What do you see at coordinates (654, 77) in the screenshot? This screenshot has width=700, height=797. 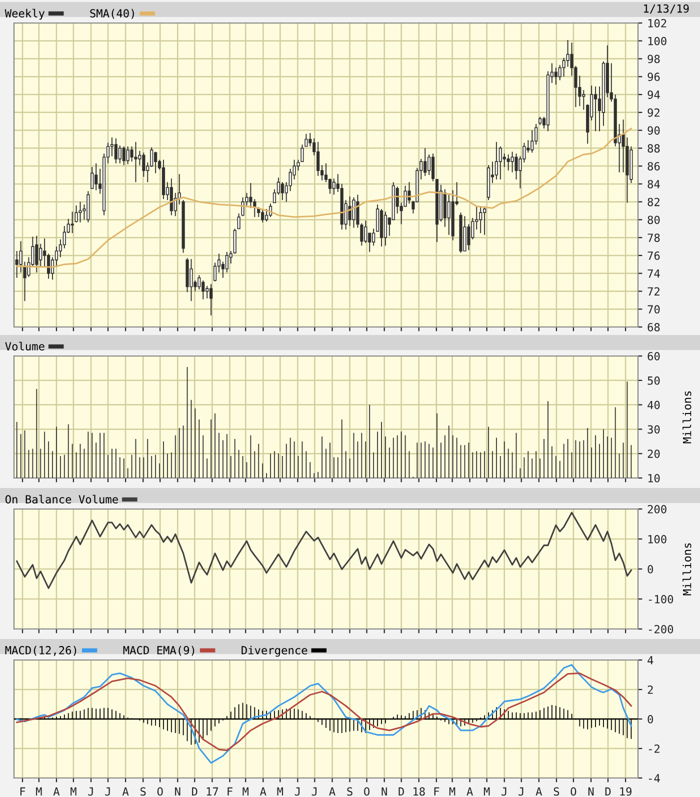 I see `y-tick-label: 96` at bounding box center [654, 77].